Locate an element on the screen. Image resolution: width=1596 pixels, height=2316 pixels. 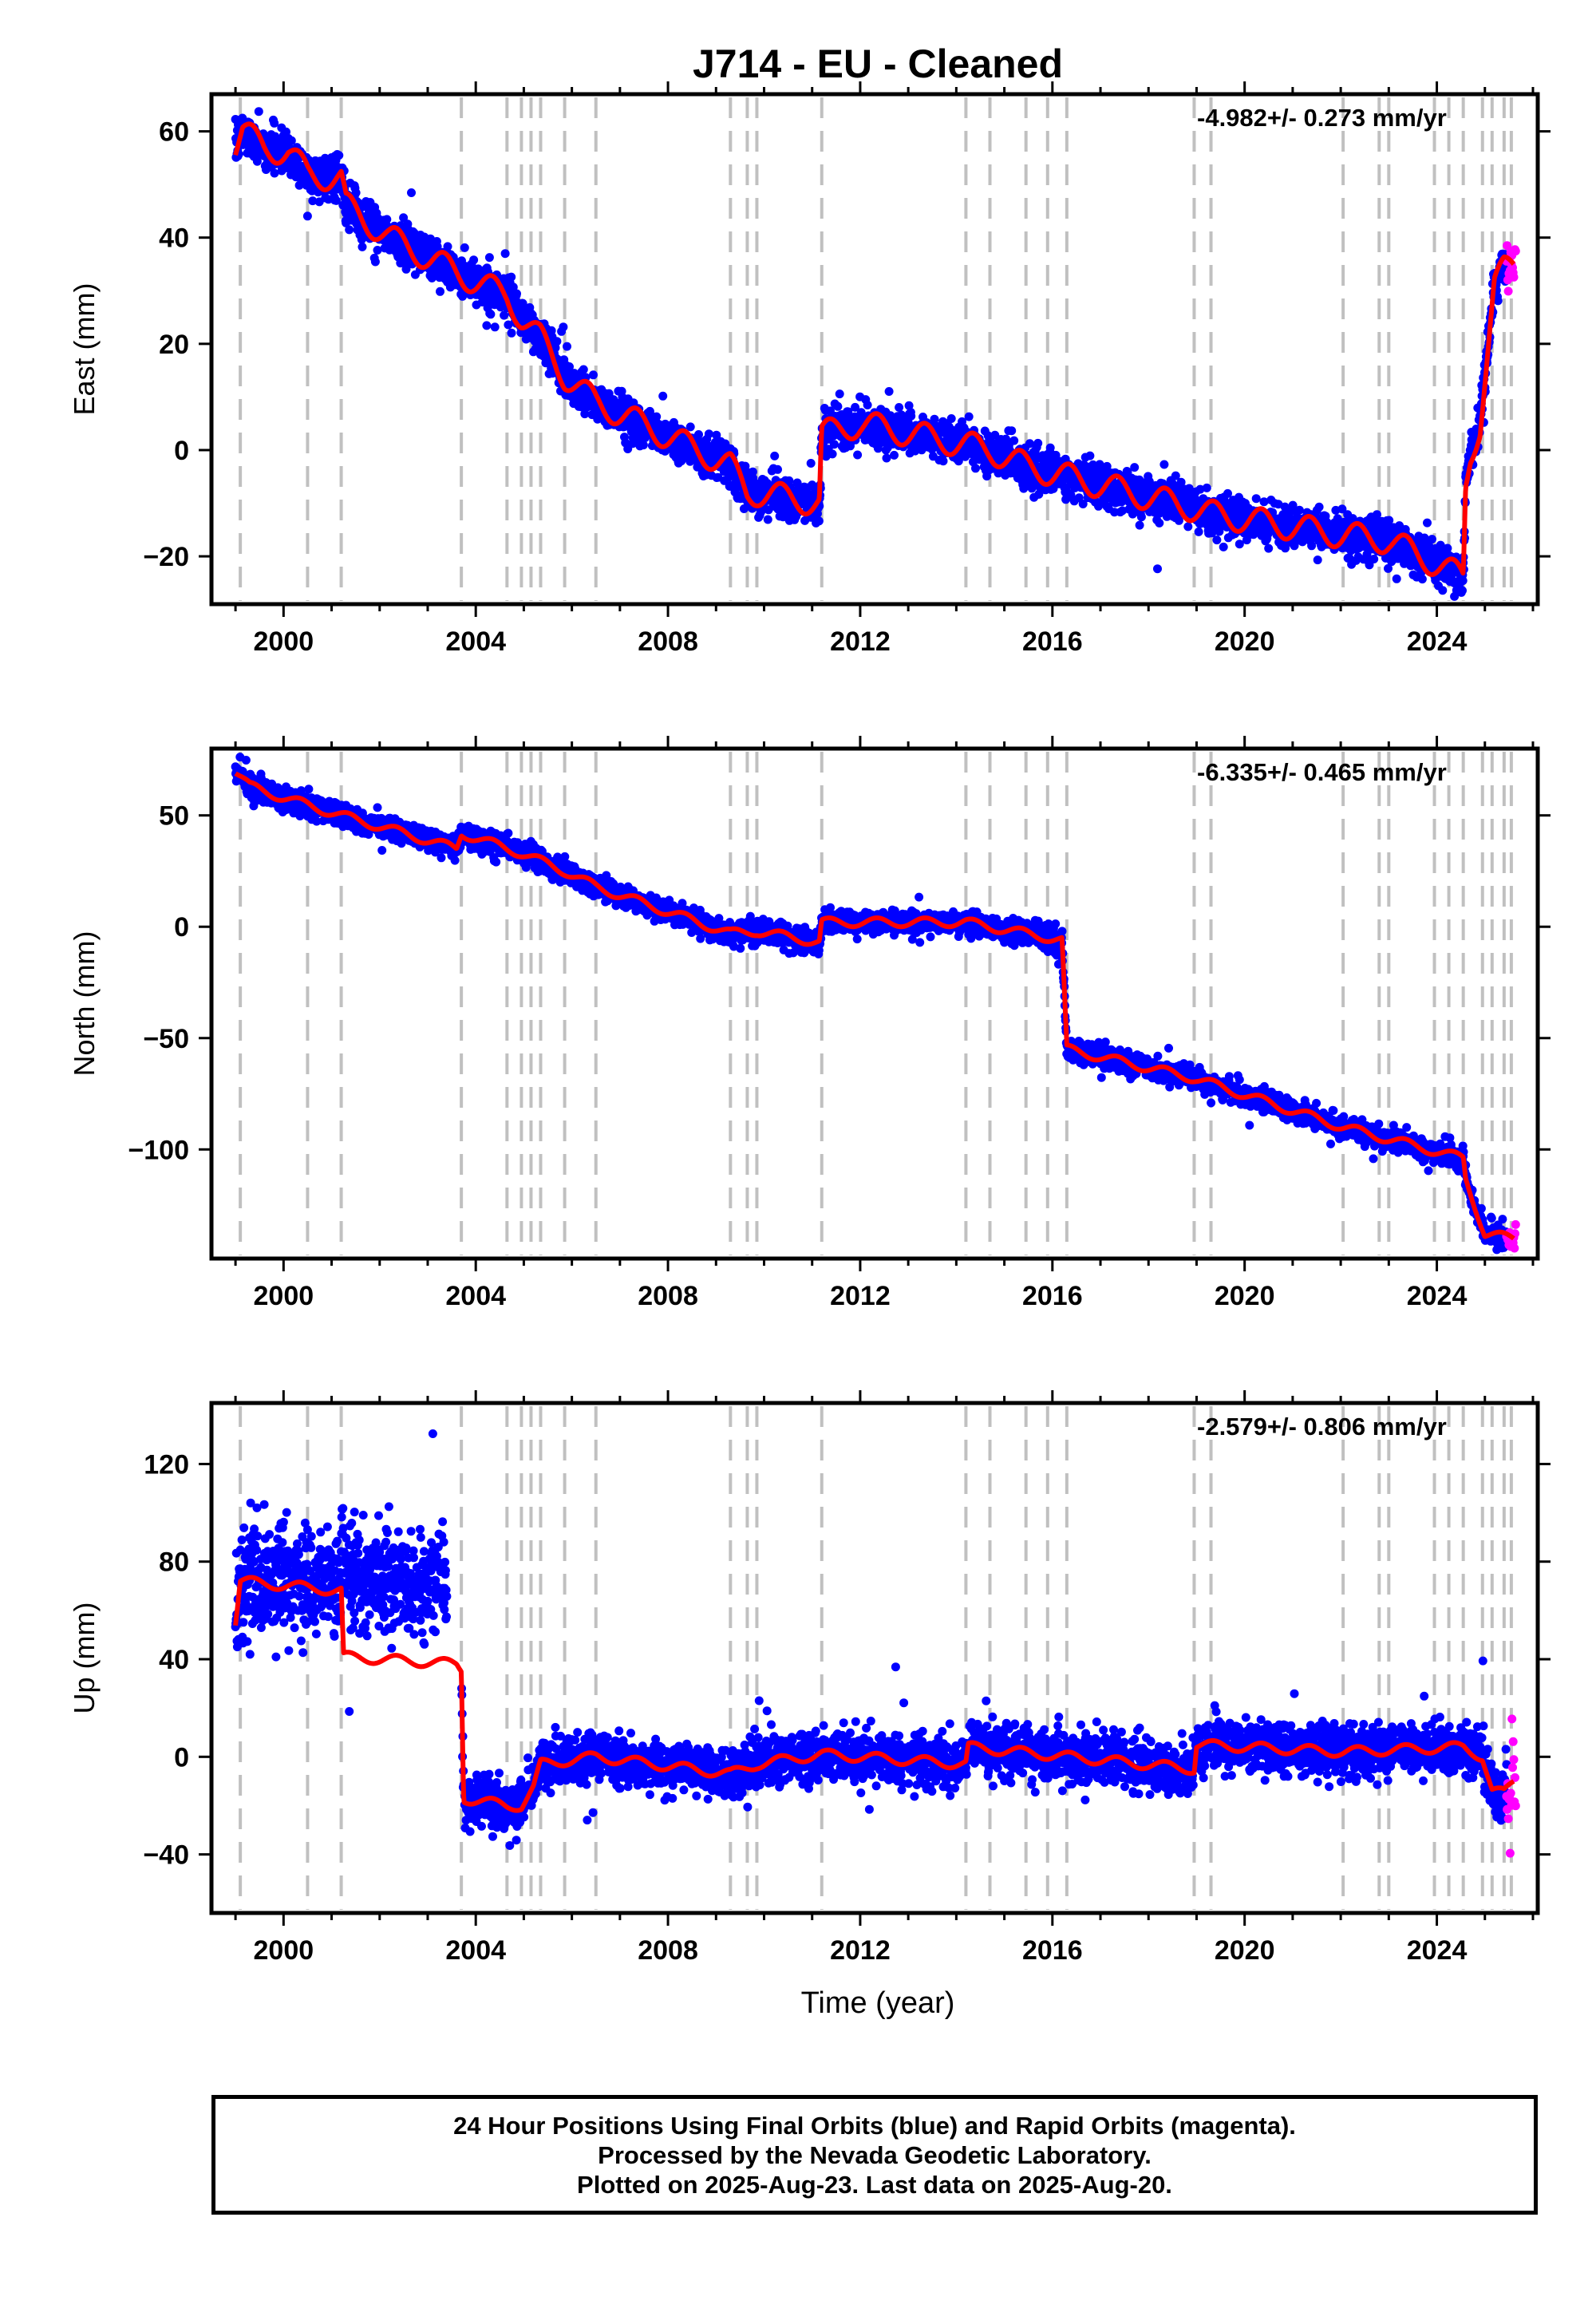
x-axis-label: Time (year) is located at coordinates (878, 2003).